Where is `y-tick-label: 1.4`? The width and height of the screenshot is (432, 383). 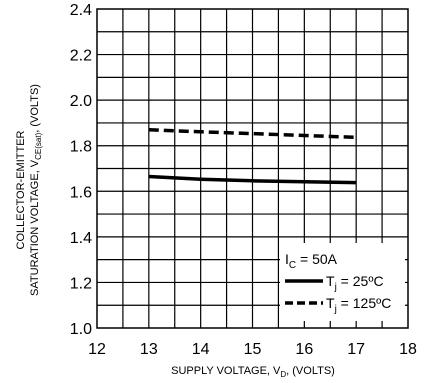
y-tick-label: 1.4 is located at coordinates (81, 238).